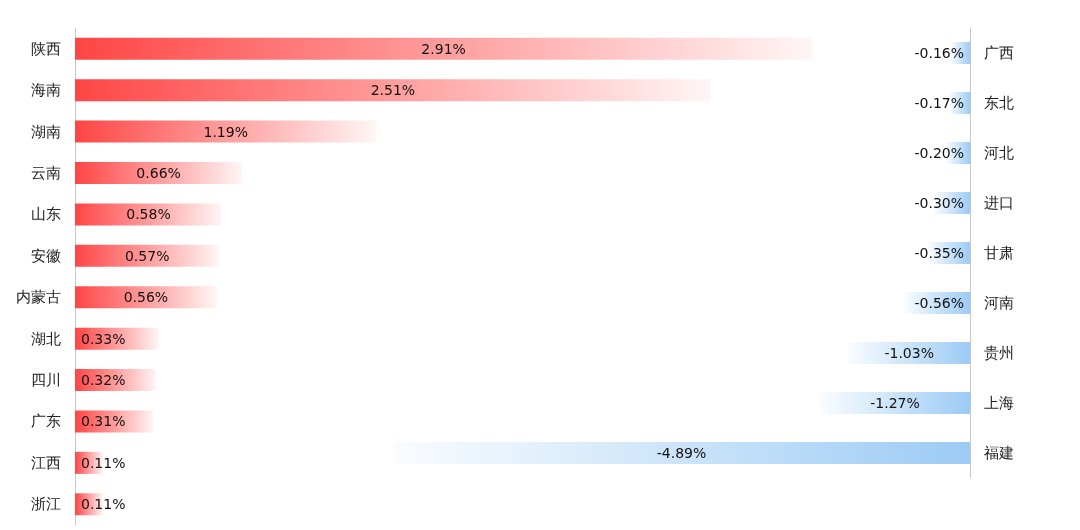 This screenshot has width=1080, height=530. What do you see at coordinates (939, 53) in the screenshot?
I see `data-label: -0.16%` at bounding box center [939, 53].